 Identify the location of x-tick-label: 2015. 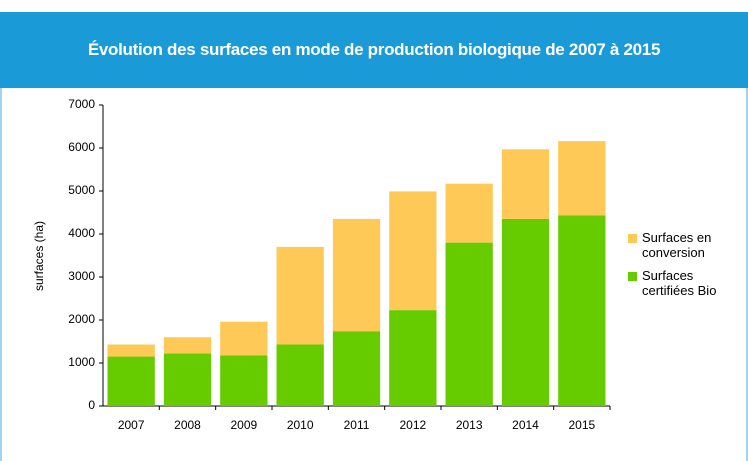
(581, 425).